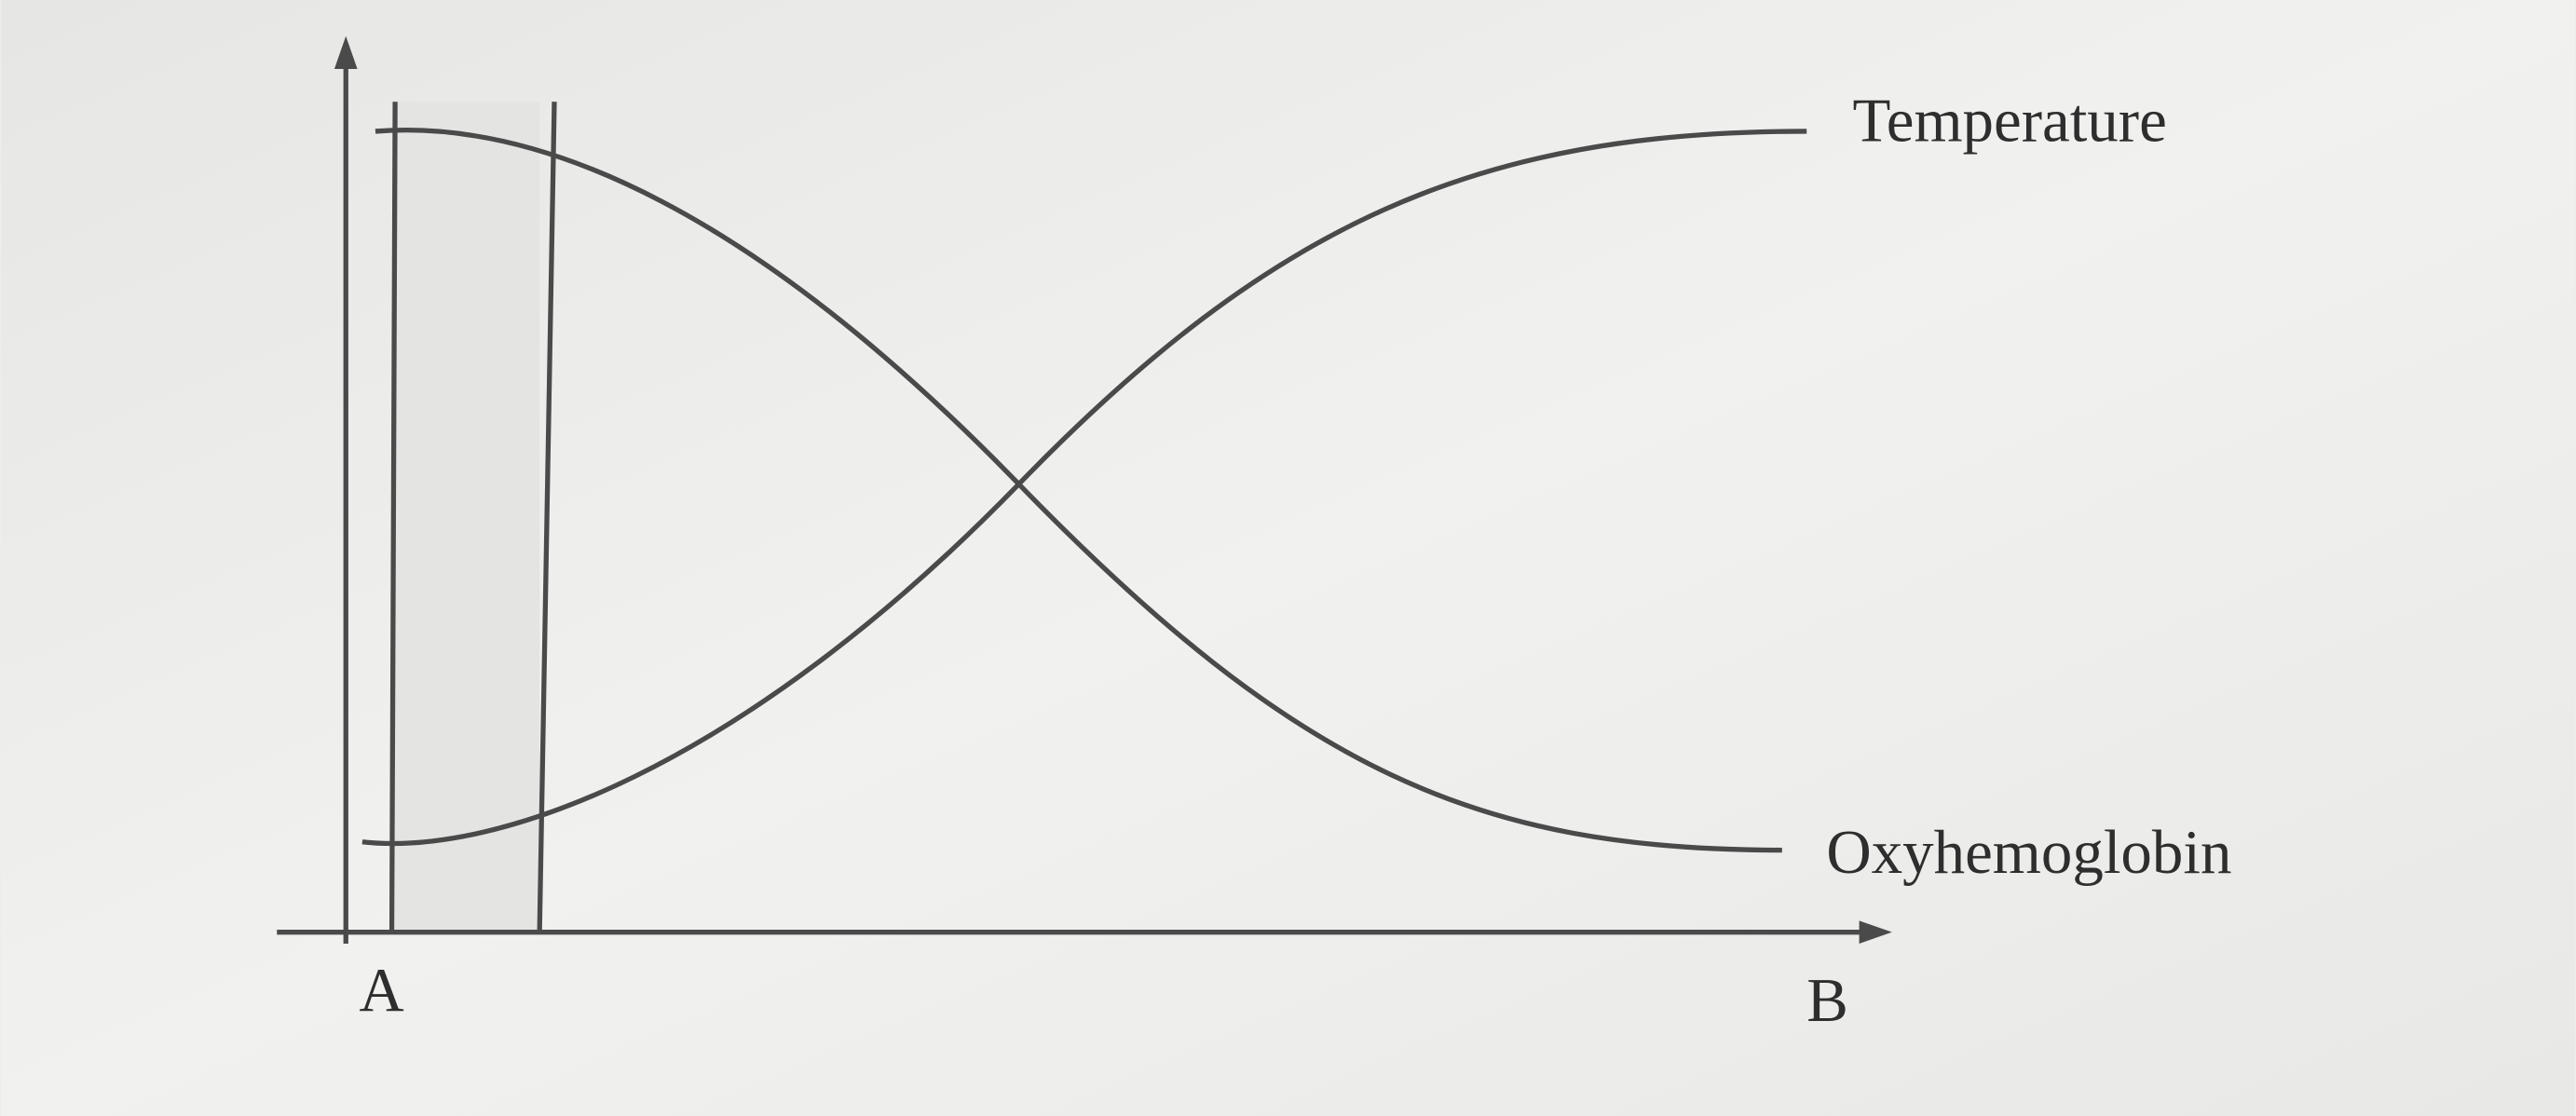  Describe the element at coordinates (1875, 933) in the screenshot. I see `x-axis-arrow` at that location.